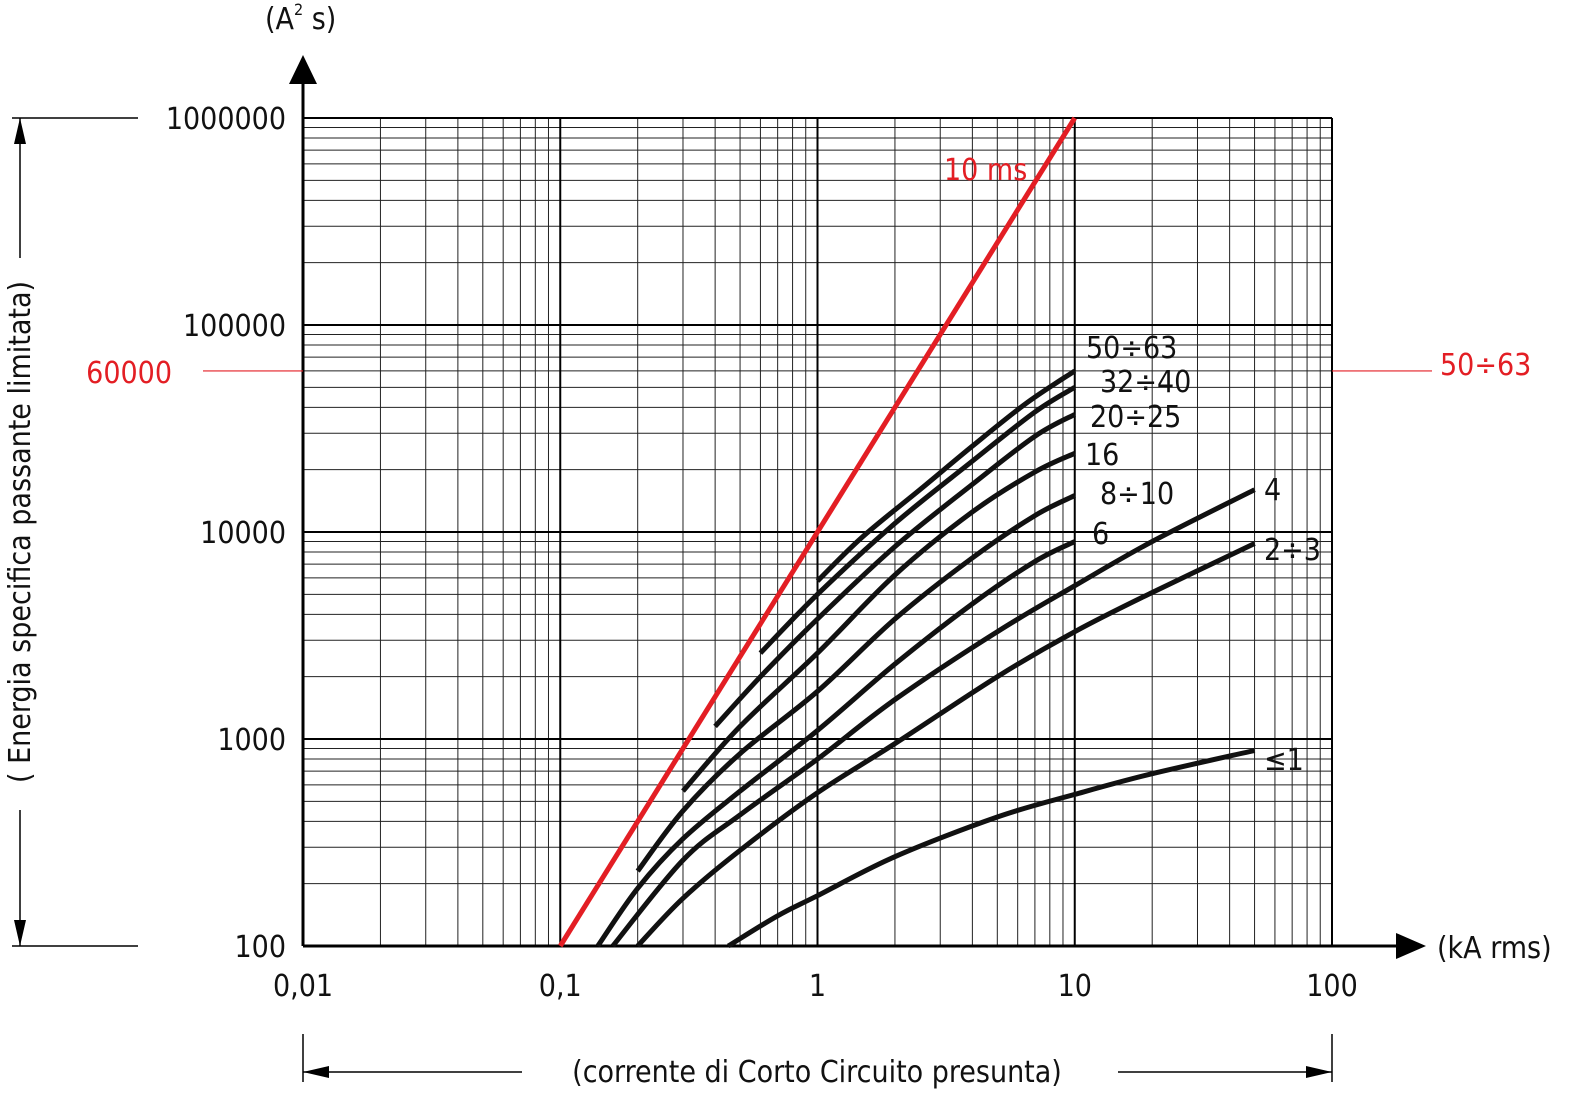 Image resolution: width=1576 pixels, height=1096 pixels. Describe the element at coordinates (1131, 348) in the screenshot. I see `series-label: 50÷63` at that location.